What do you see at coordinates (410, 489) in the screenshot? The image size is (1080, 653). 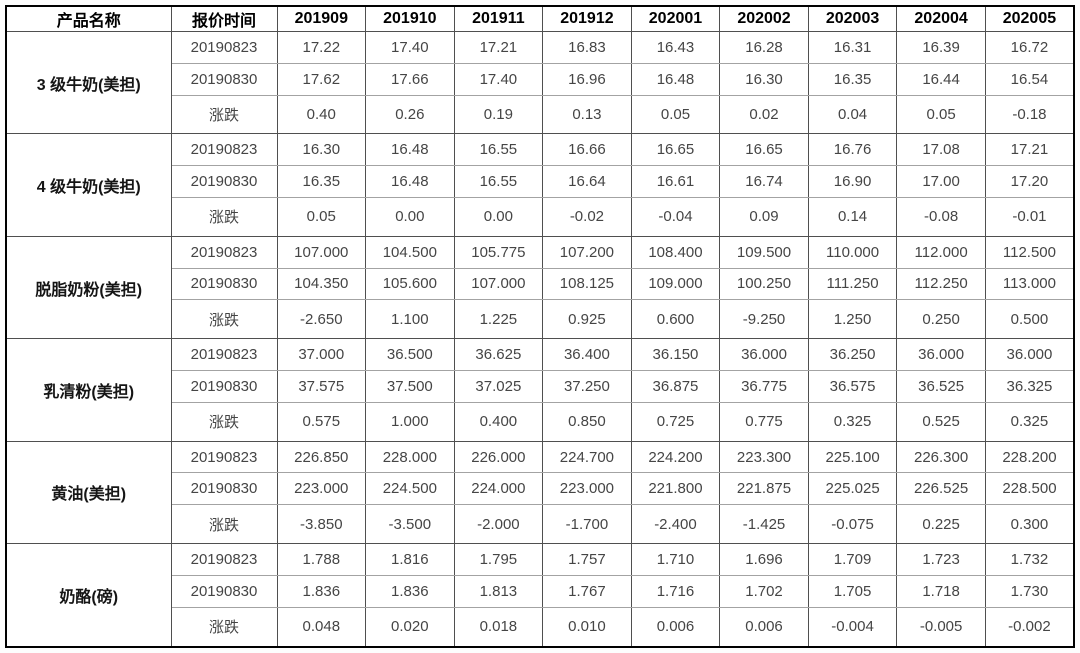 I see `value-cell: 224.500` at bounding box center [410, 489].